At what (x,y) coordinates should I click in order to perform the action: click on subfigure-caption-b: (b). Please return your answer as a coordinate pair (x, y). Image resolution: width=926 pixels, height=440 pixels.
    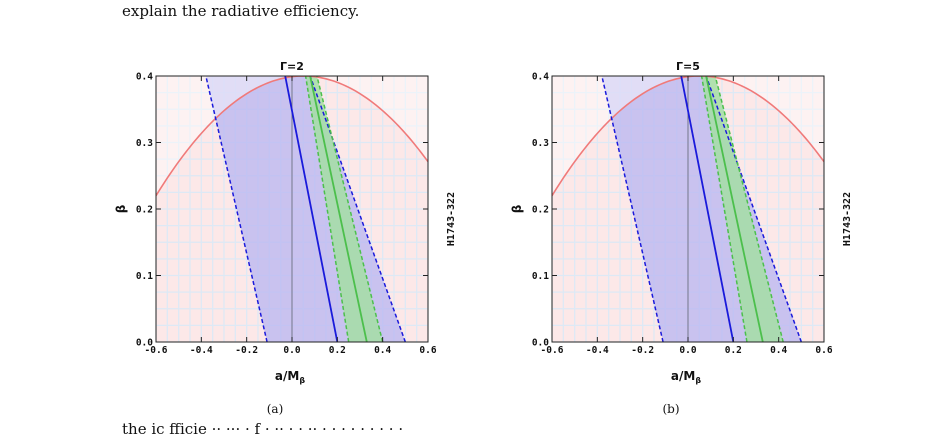
    Looking at the image, I should click on (671, 409).